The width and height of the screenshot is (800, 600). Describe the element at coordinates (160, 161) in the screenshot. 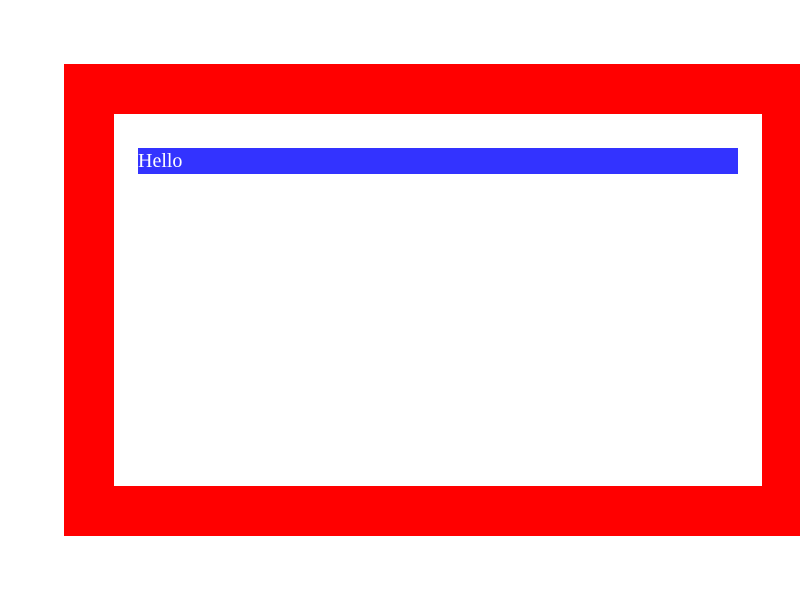

I see `hello-text: Hello` at that location.